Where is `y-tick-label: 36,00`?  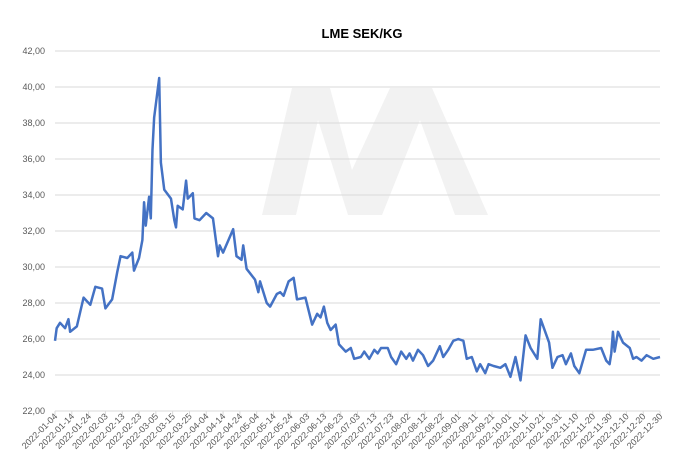
y-tick-label: 36,00 is located at coordinates (33, 159).